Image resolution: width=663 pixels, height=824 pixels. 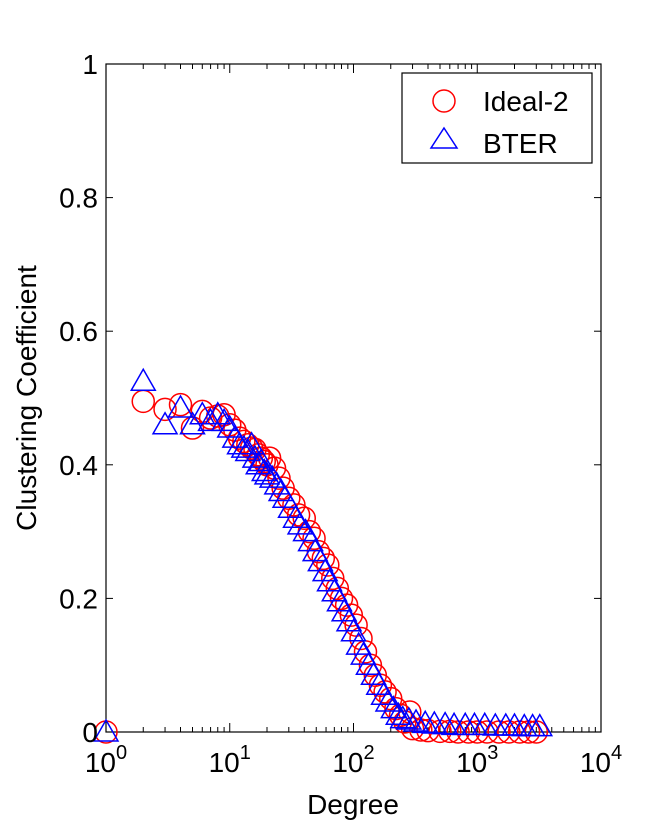 I want to click on y-axis-label: Clustering Coefficient, so click(x=26, y=398).